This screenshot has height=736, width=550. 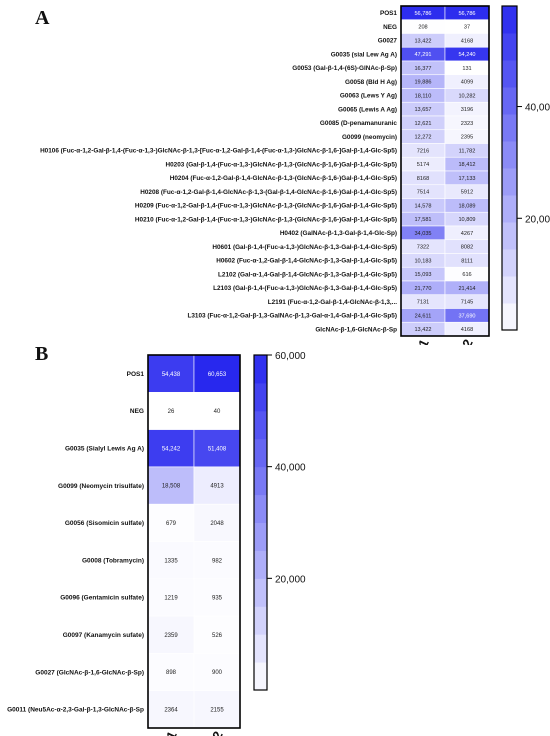 I want to click on cell-value-label: 54,438, so click(x=171, y=375).